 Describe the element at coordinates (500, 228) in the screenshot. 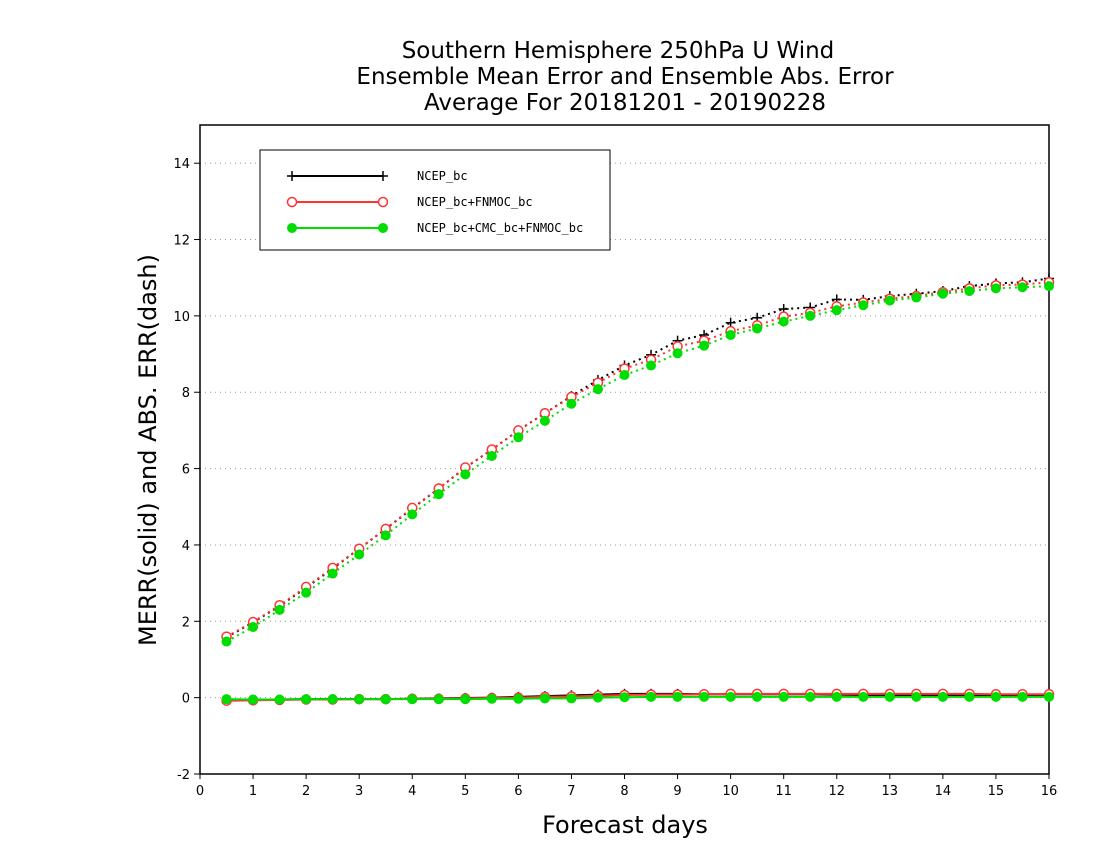

I see `legend-label: NCEP_bc+CMC_bc+FNMOC_bc` at that location.